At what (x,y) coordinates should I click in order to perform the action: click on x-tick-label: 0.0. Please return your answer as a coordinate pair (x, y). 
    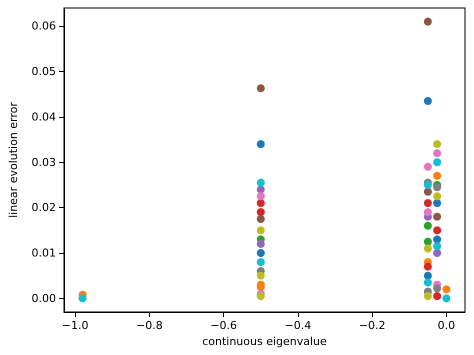
    Looking at the image, I should click on (447, 325).